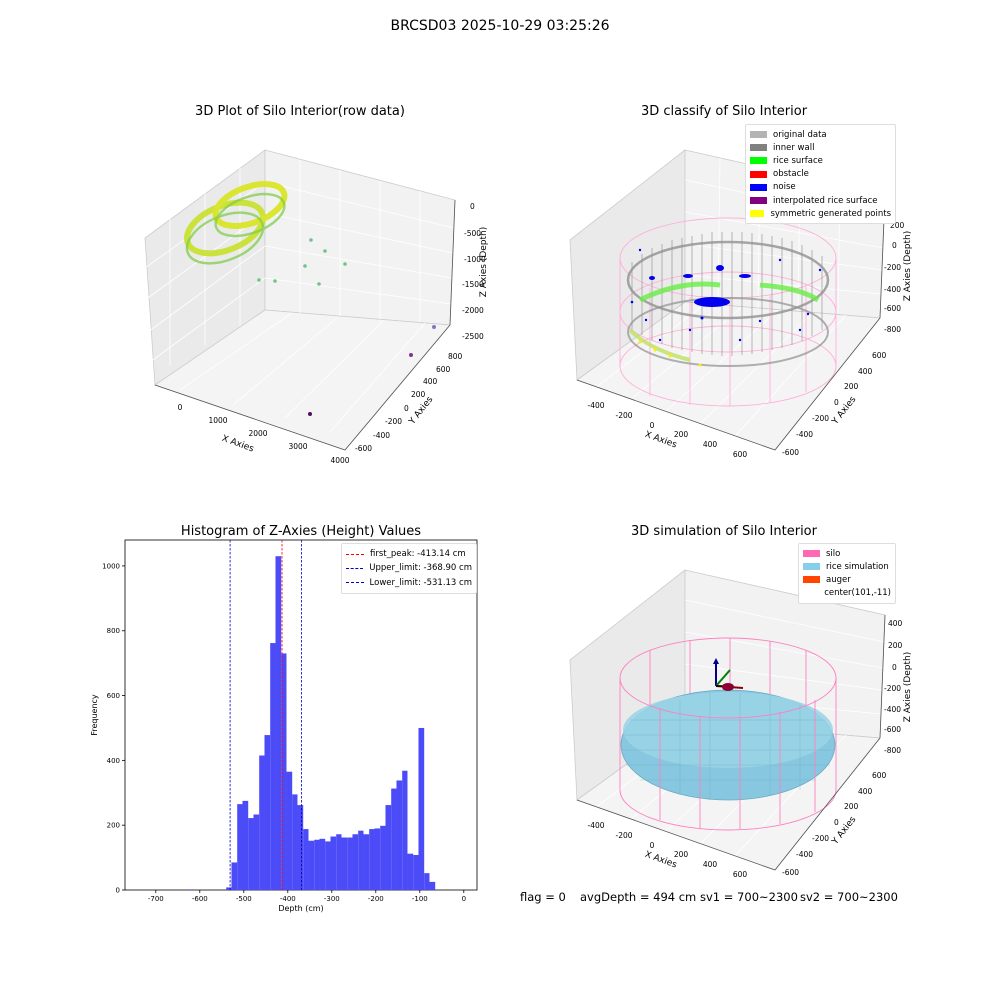 The width and height of the screenshot is (1000, 1000). Describe the element at coordinates (443, 369) in the screenshot. I see `raw-y-tick: 600` at that location.